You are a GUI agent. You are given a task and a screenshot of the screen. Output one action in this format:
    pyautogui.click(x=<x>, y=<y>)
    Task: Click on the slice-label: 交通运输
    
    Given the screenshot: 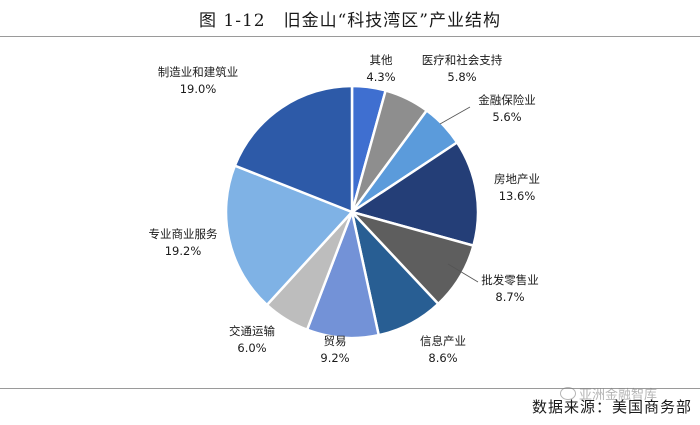 What is the action you would take?
    pyautogui.click(x=252, y=331)
    